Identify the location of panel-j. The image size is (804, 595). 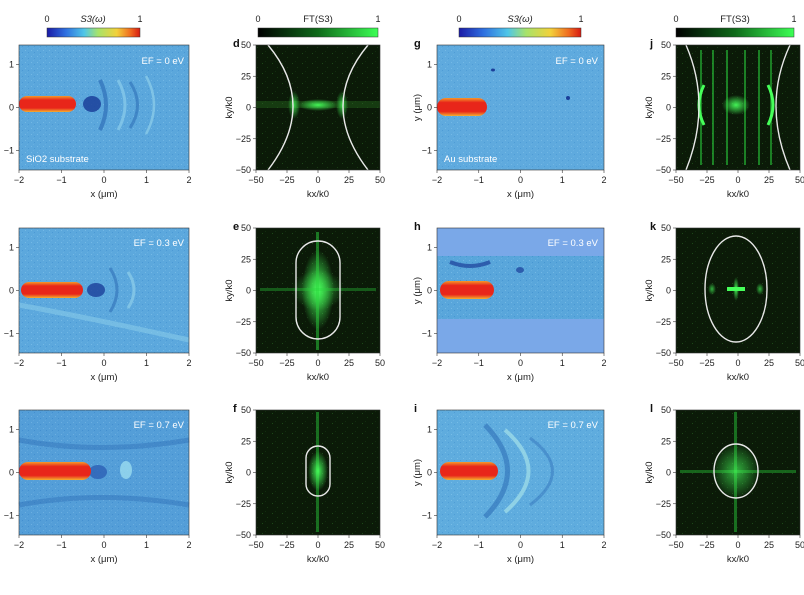
(738, 107).